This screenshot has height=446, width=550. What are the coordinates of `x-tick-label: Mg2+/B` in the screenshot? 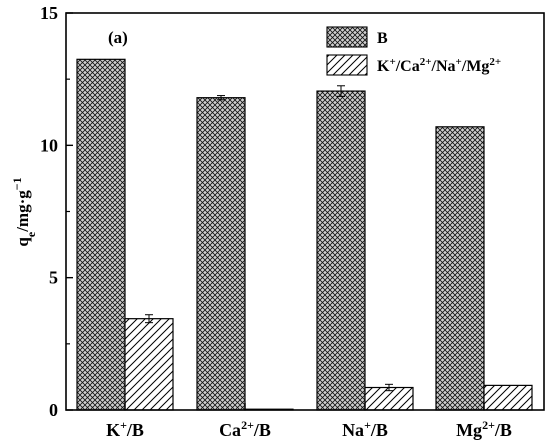 It's located at (484, 429).